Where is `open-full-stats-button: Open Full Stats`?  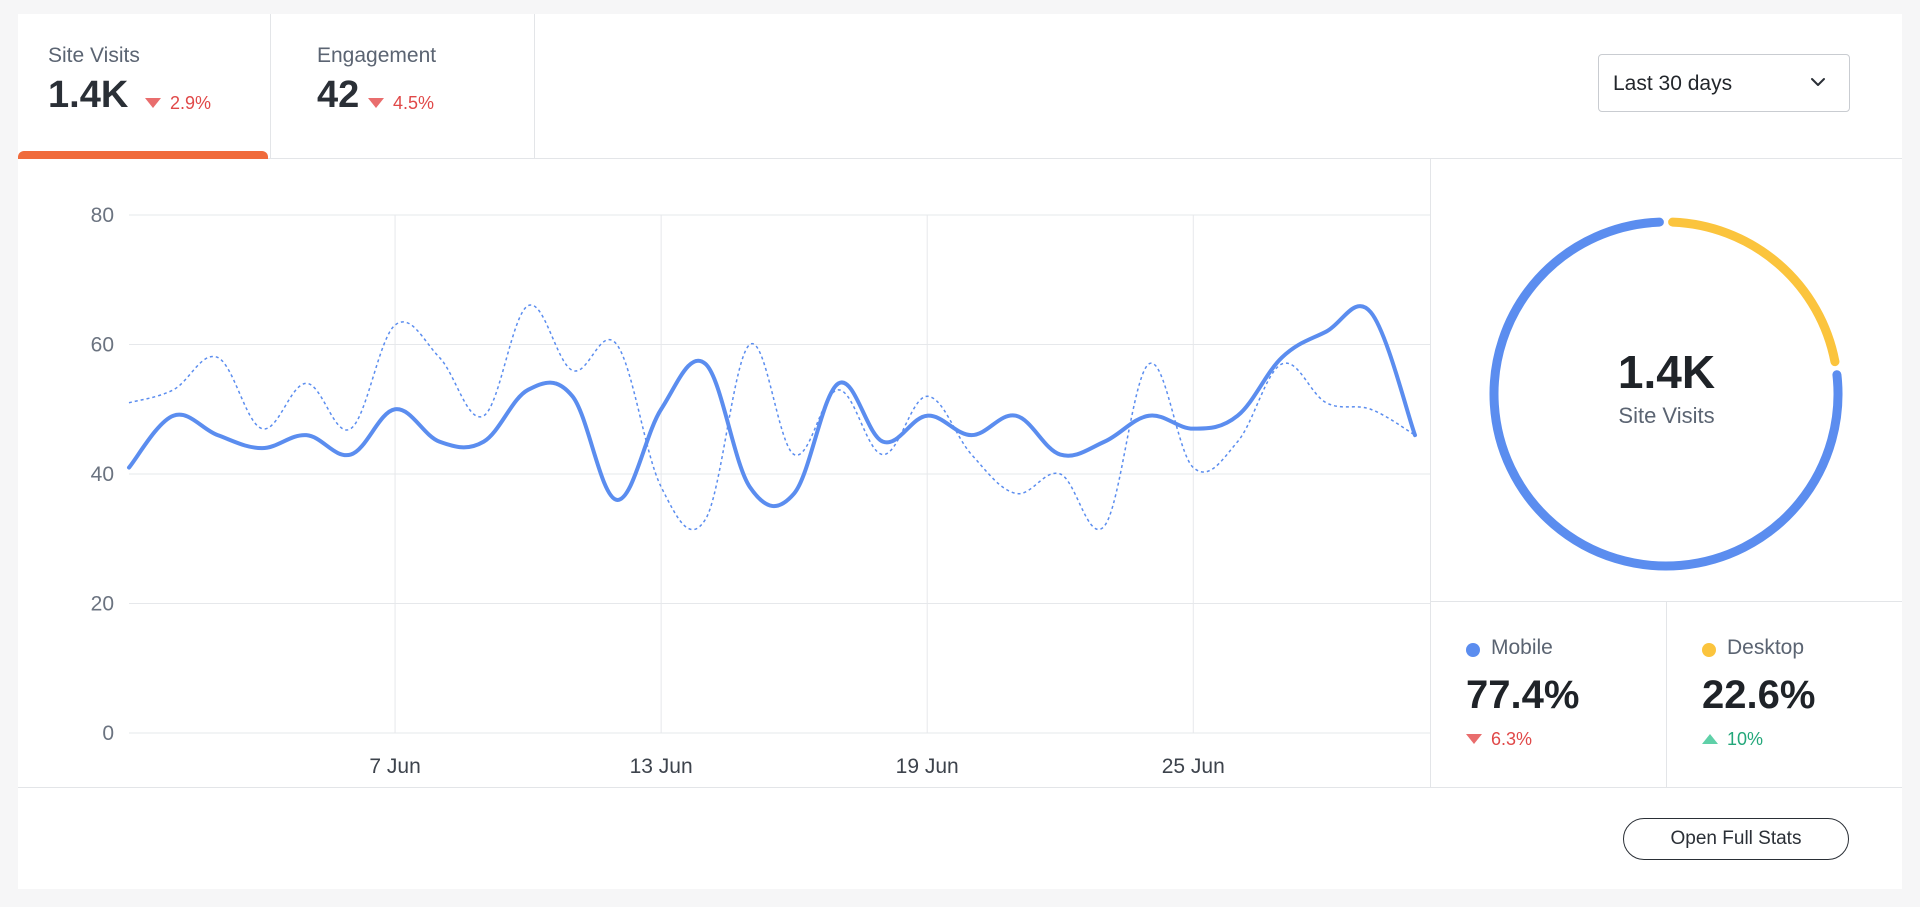
open-full-stats-button: Open Full Stats is located at coordinates (1736, 839).